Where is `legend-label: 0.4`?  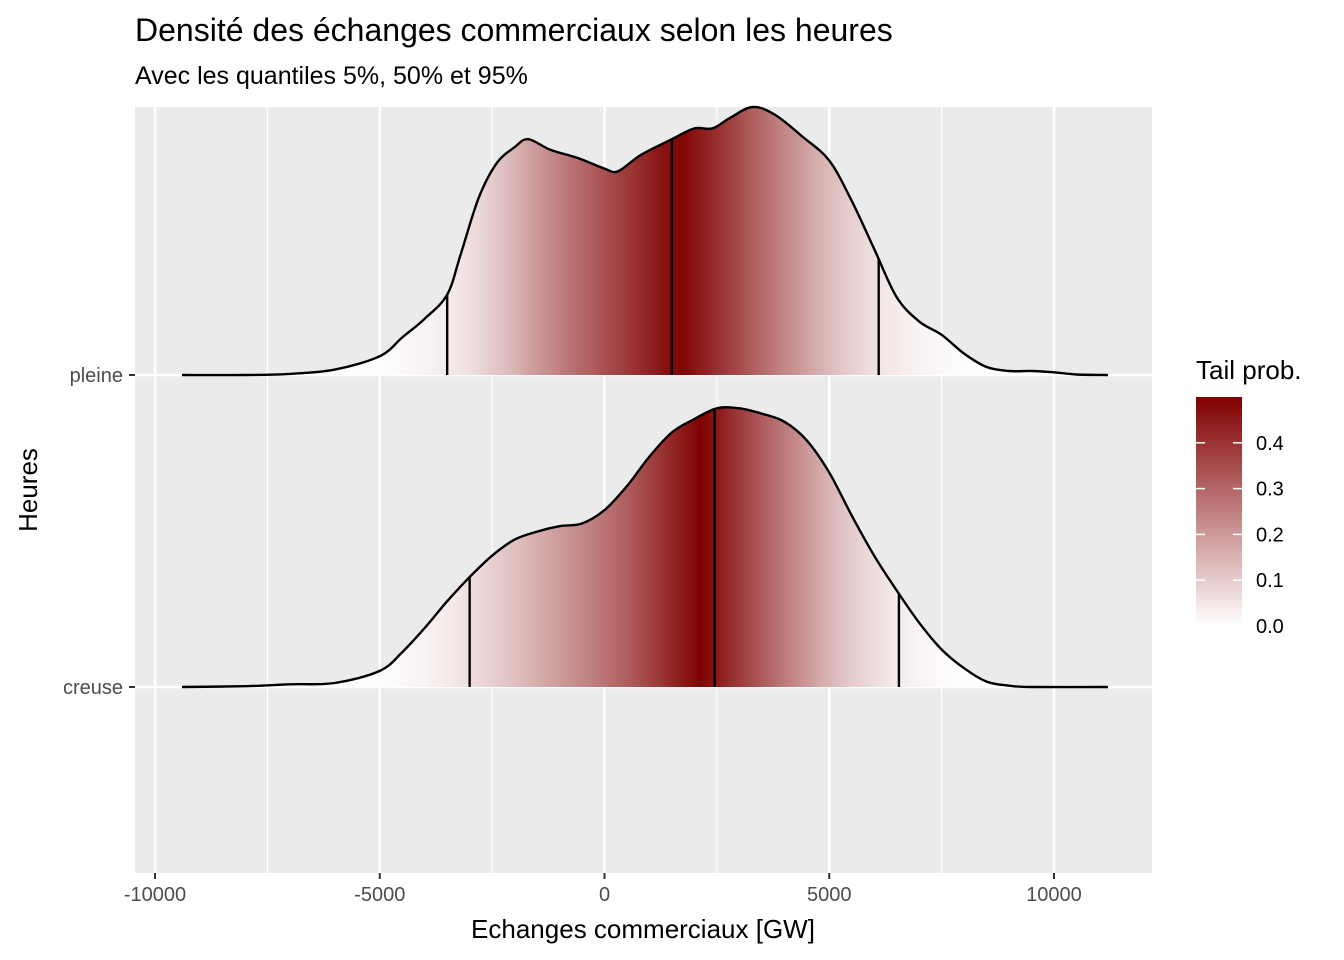 legend-label: 0.4 is located at coordinates (1270, 444).